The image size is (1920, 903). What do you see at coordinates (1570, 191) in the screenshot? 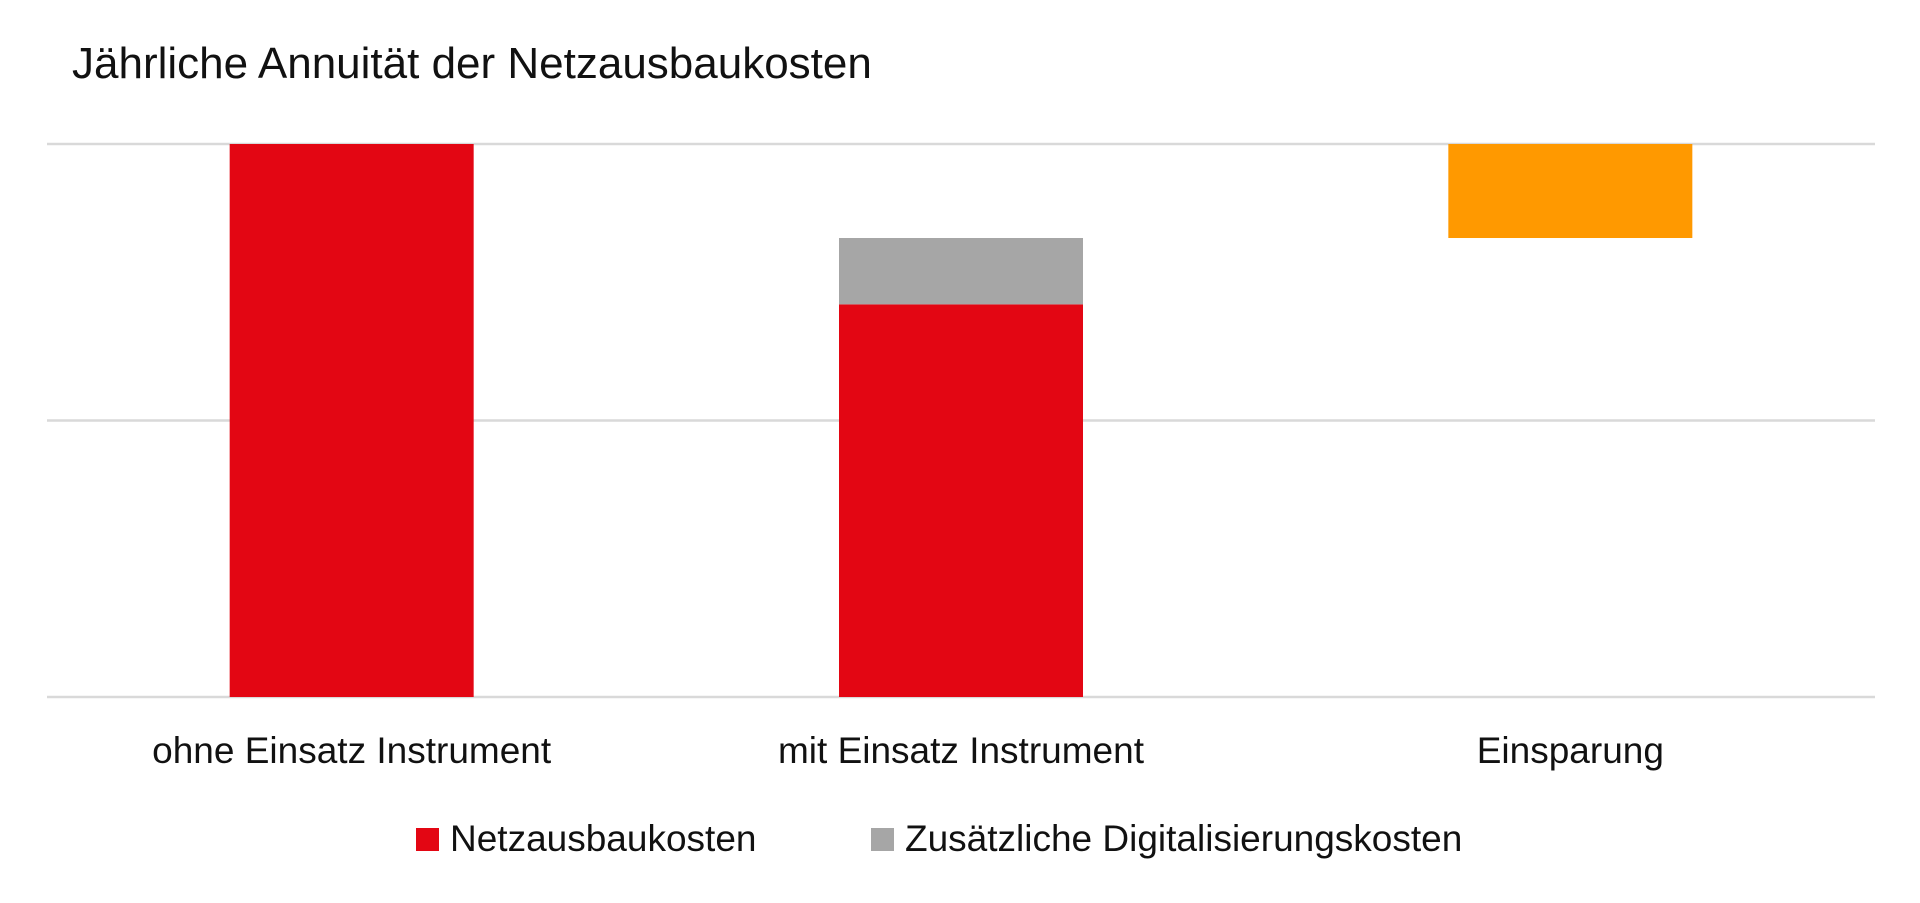
I see `bar-segment-einsparung` at bounding box center [1570, 191].